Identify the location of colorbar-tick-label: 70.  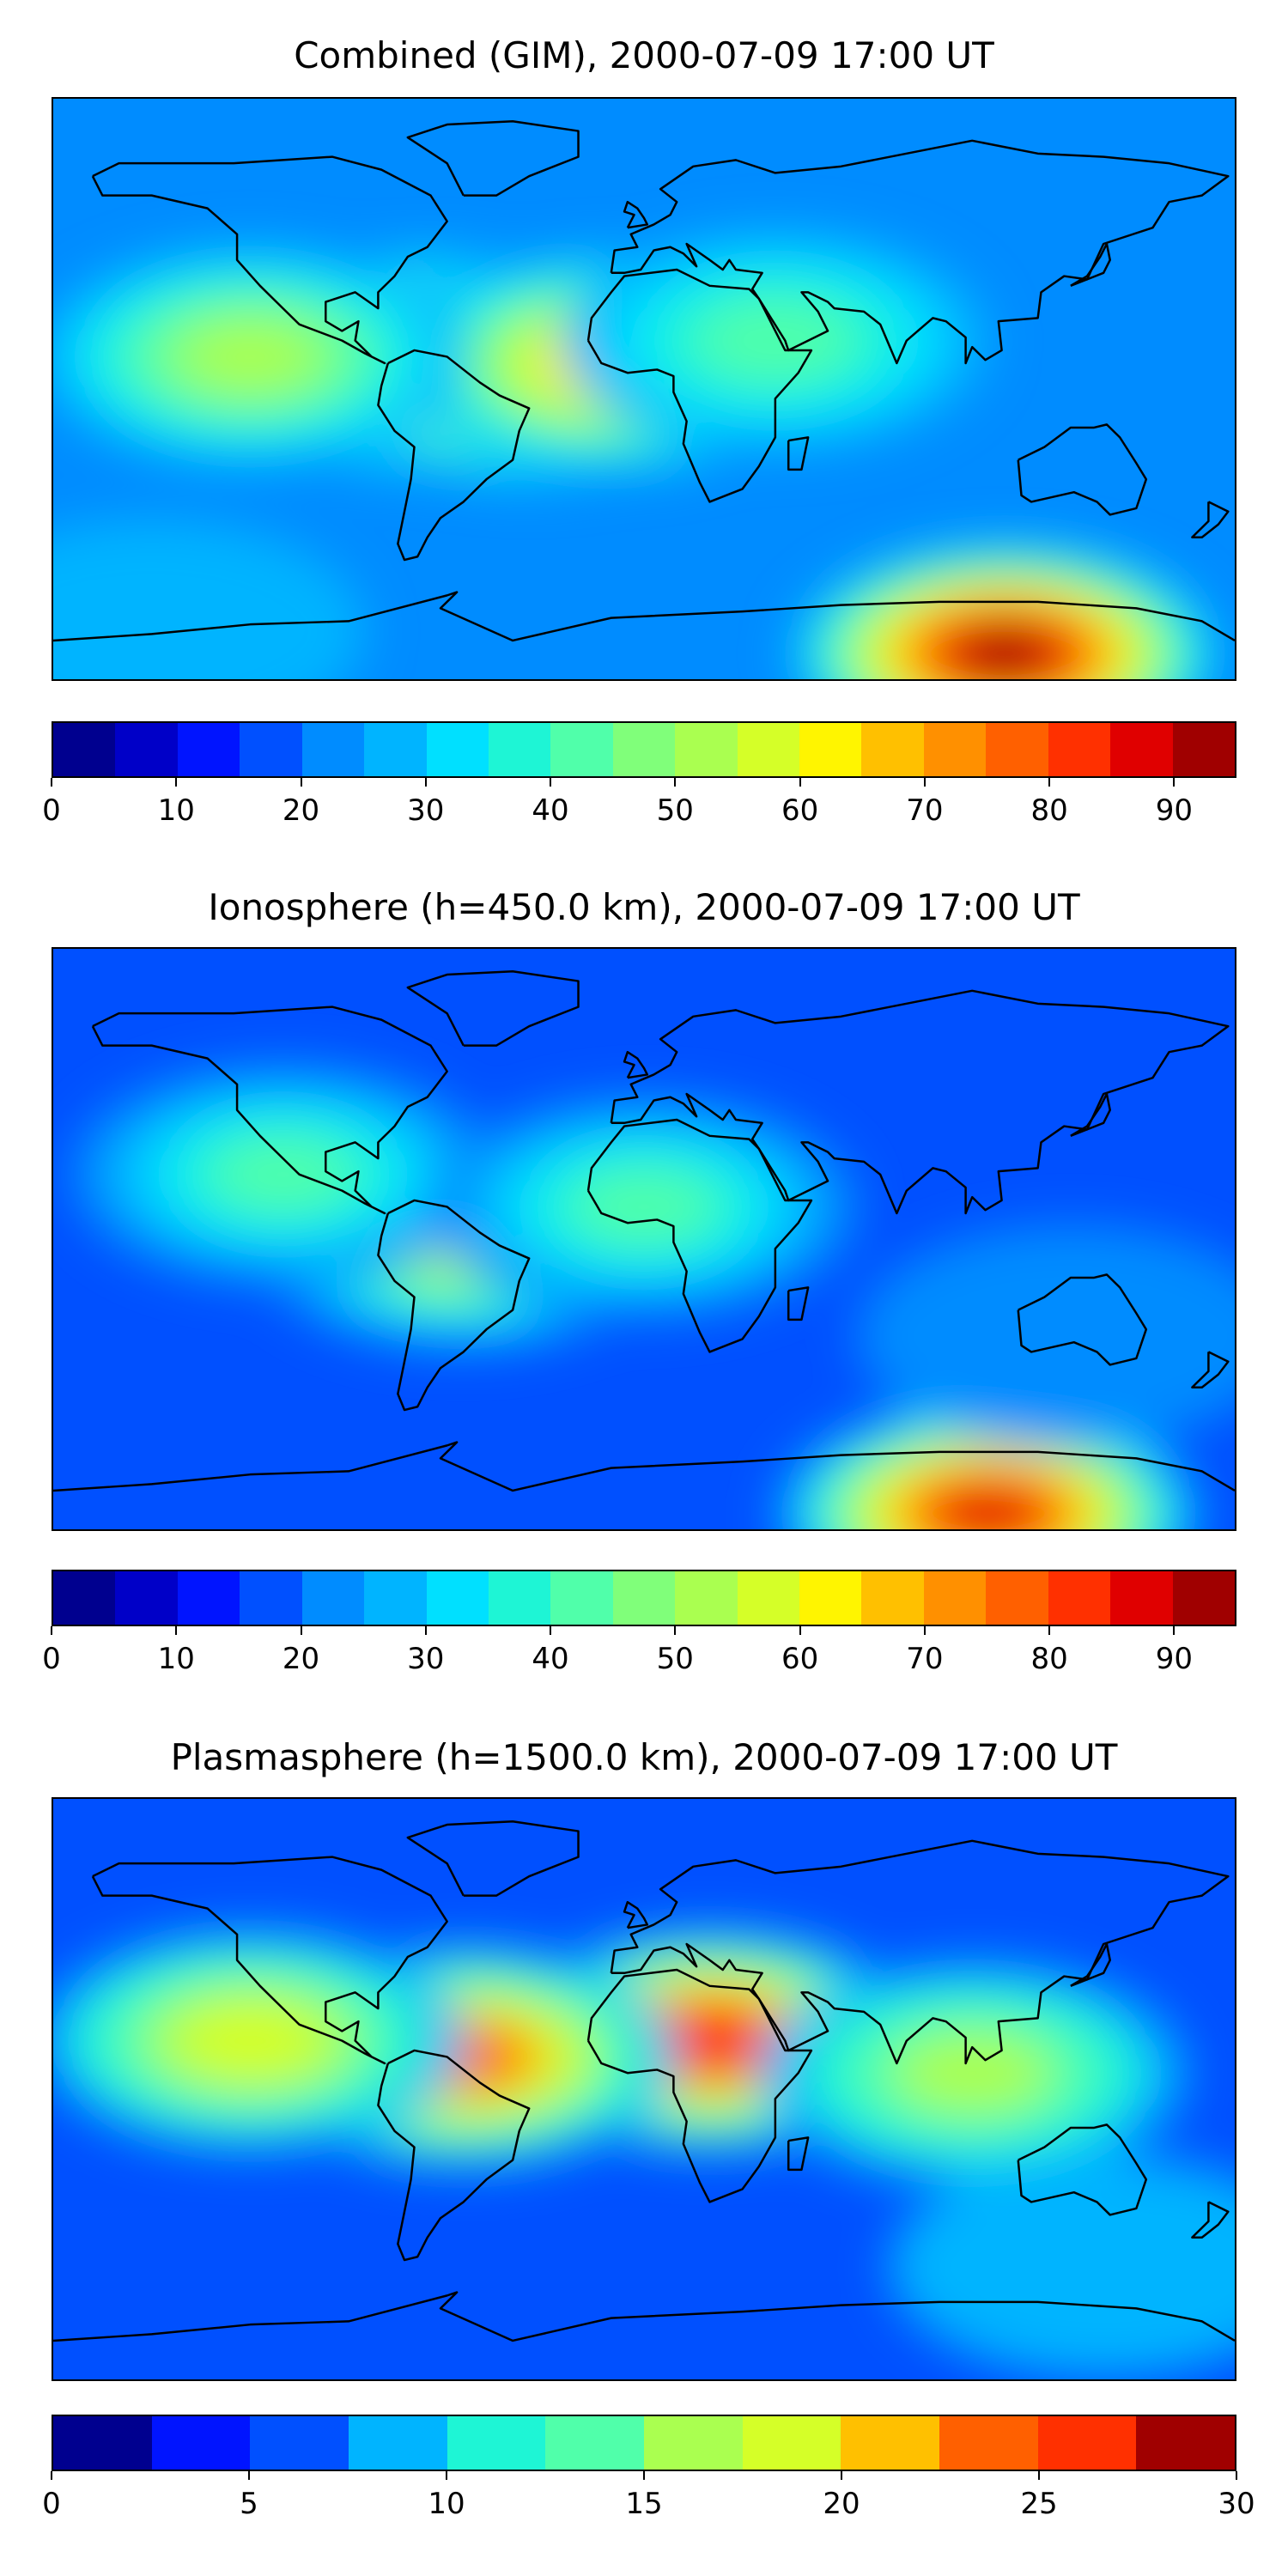
(925, 1659).